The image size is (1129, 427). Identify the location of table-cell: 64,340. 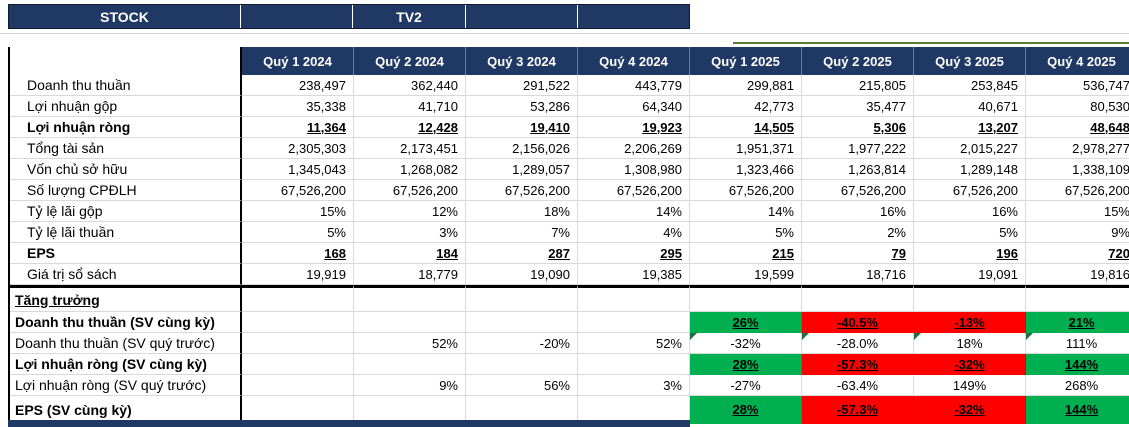
(634, 106).